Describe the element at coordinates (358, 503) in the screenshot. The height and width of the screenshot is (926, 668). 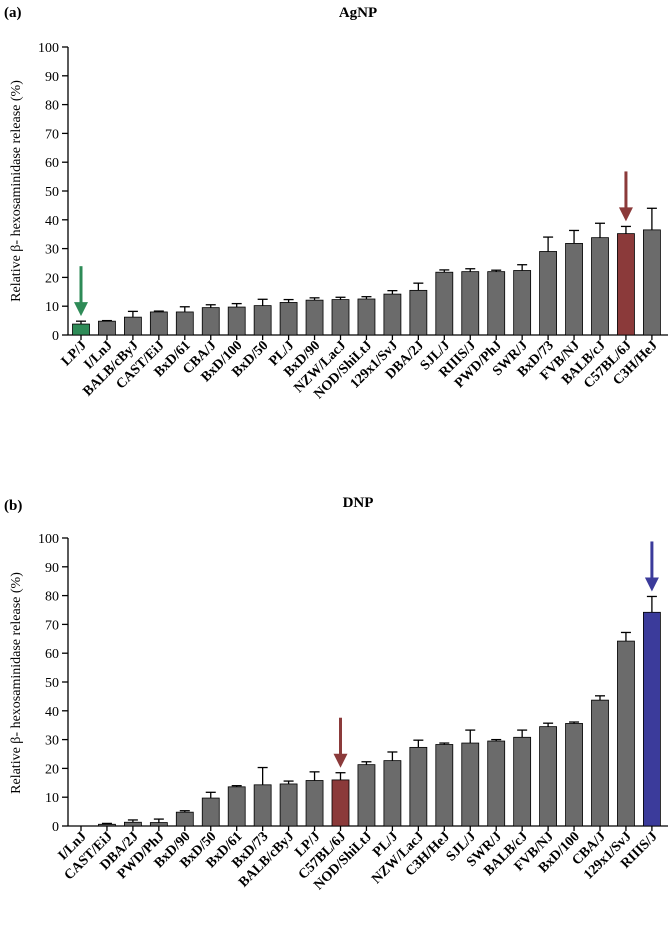
I see `panel-b-title: DNP` at that location.